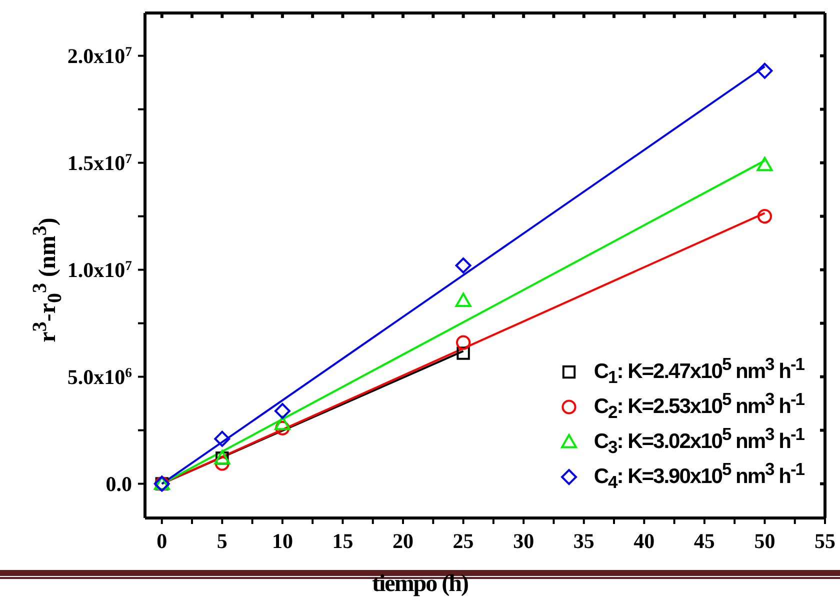 This screenshot has width=840, height=602. Describe the element at coordinates (825, 541) in the screenshot. I see `x-tick-label: 55` at that location.